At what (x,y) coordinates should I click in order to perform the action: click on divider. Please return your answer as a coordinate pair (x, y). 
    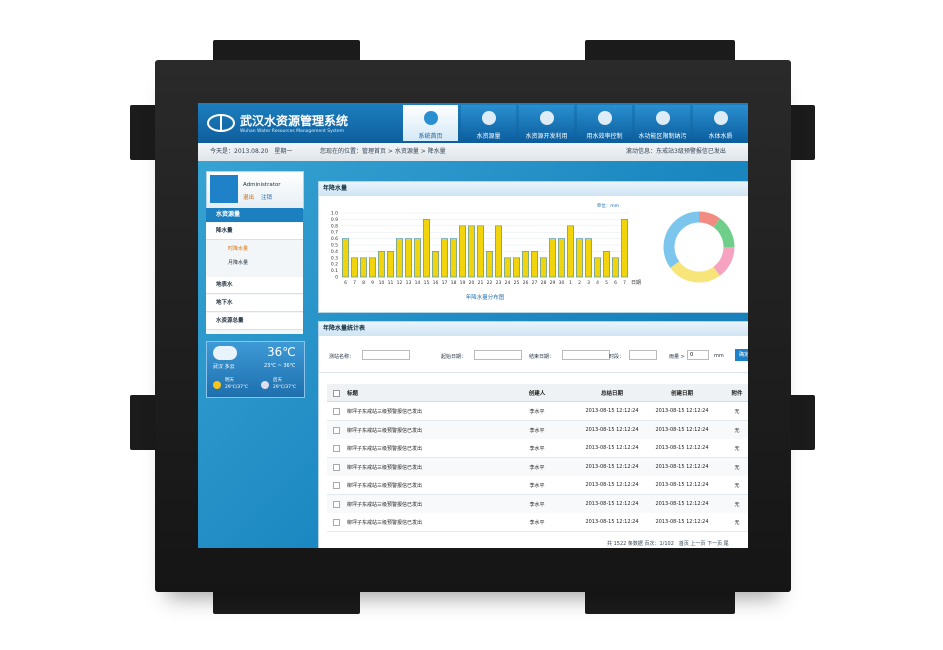
    Looking at the image, I should click on (533, 372).